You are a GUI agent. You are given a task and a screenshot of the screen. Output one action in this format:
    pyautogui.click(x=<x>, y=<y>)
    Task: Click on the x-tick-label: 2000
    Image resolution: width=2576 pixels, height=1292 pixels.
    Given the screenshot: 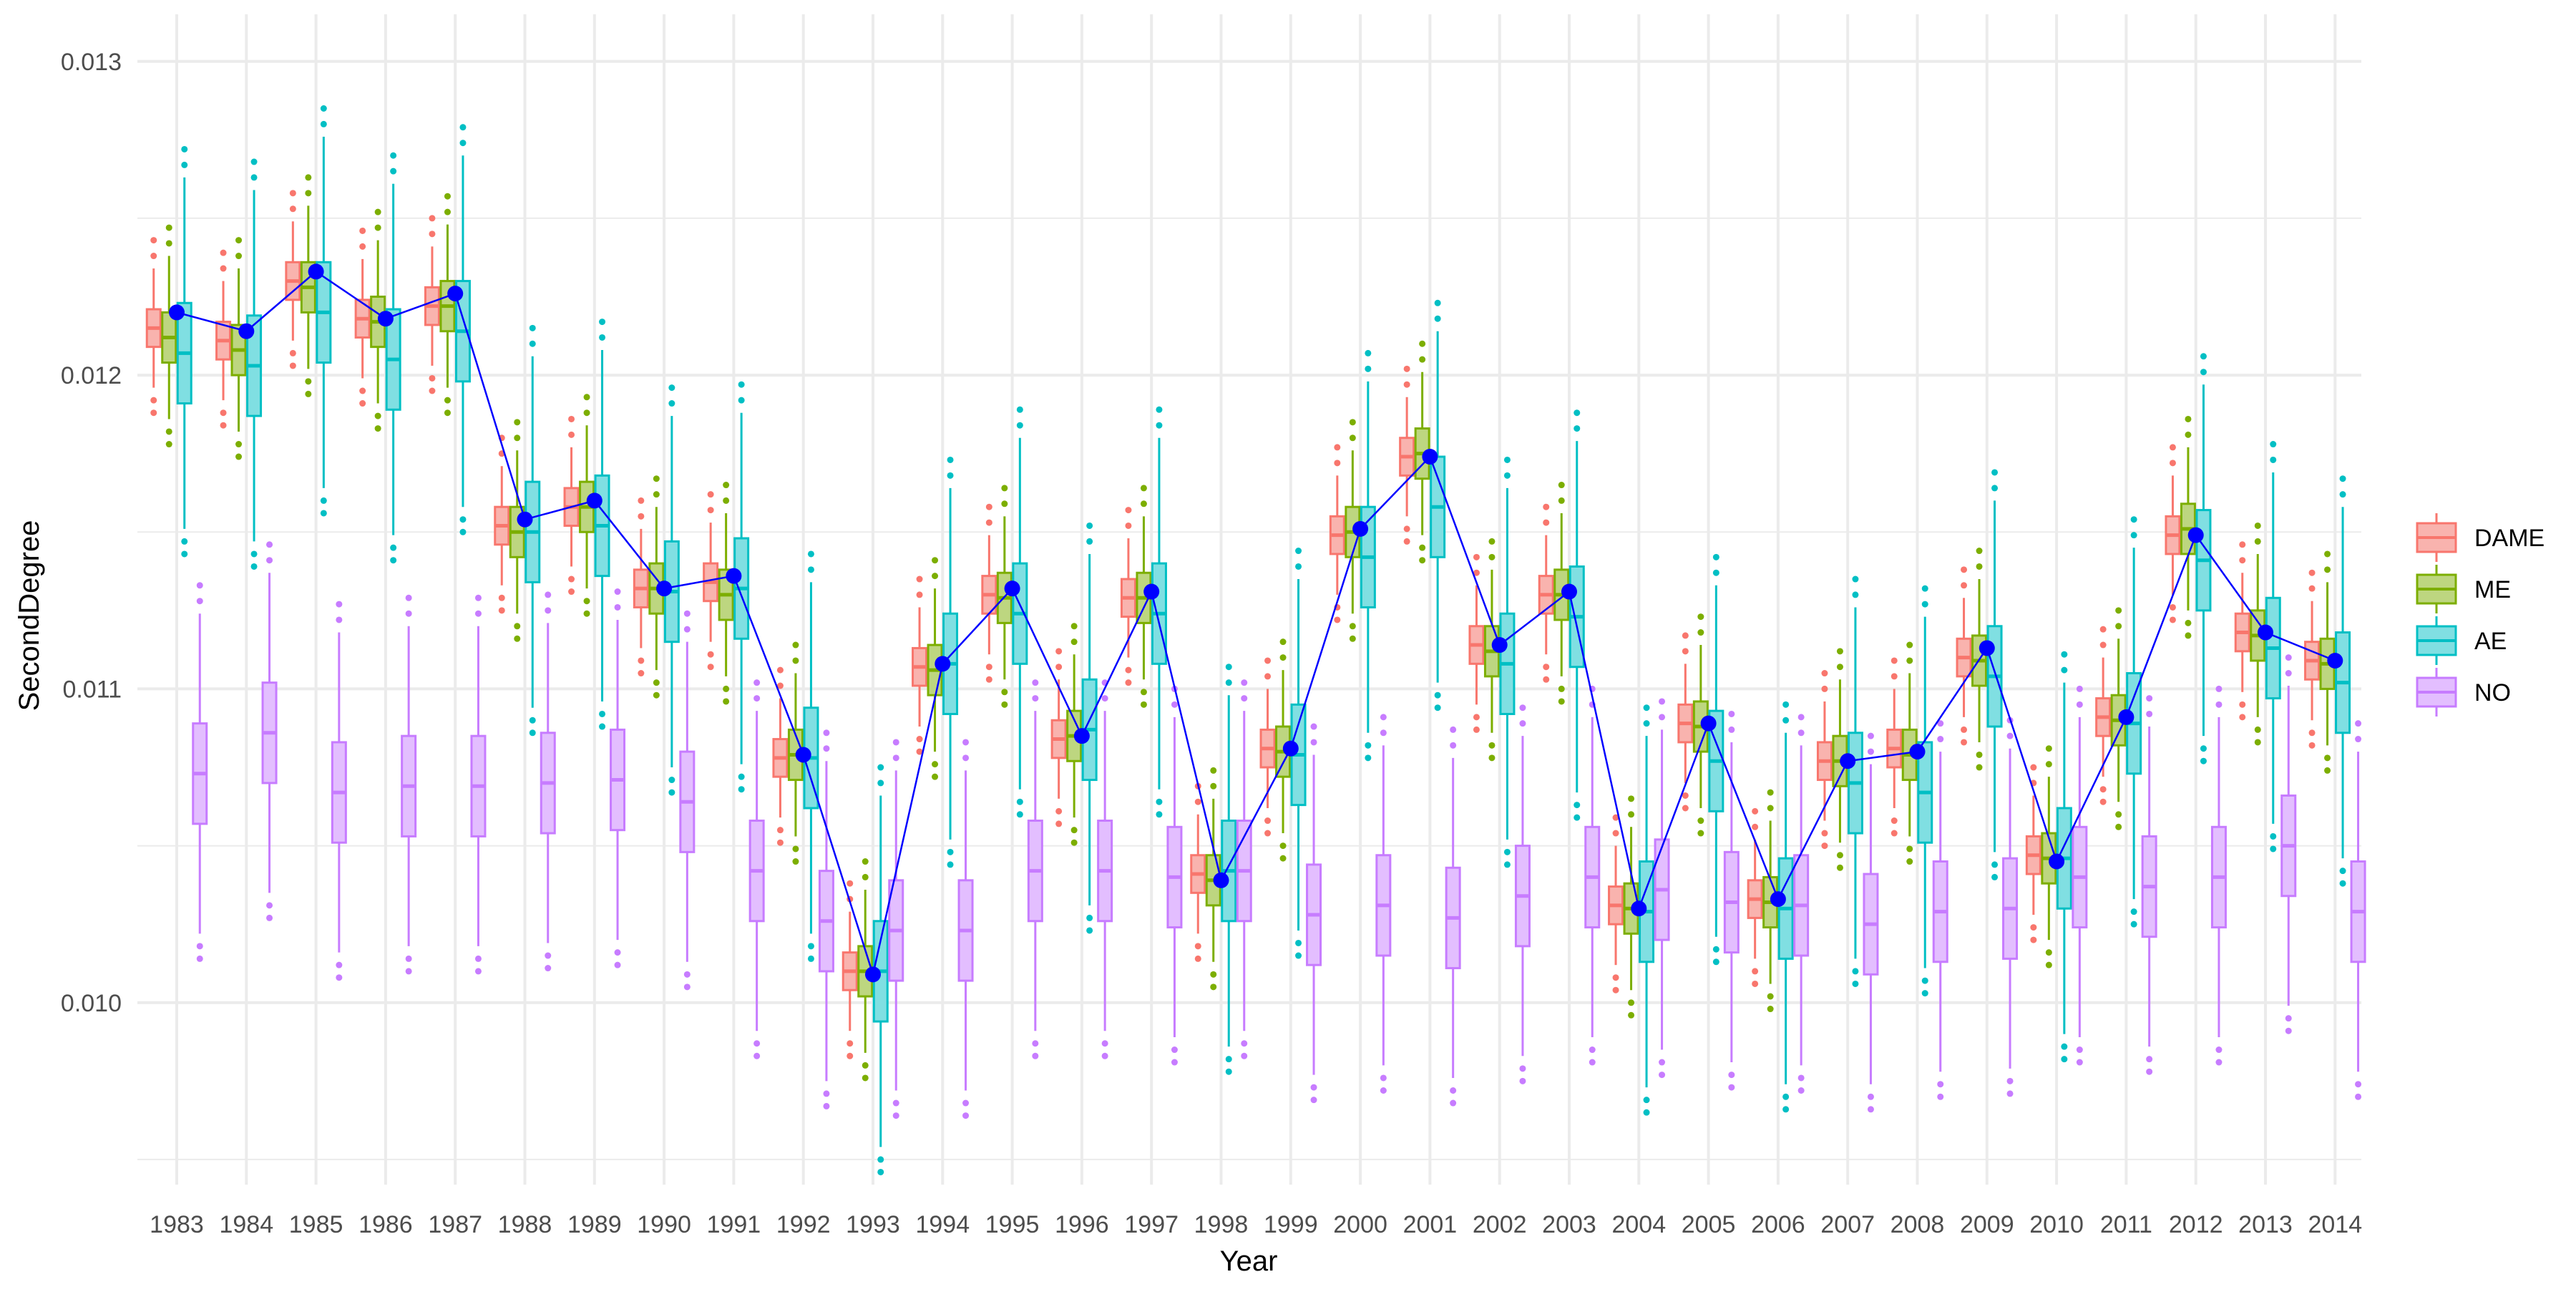 What is the action you would take?
    pyautogui.click(x=1360, y=1224)
    